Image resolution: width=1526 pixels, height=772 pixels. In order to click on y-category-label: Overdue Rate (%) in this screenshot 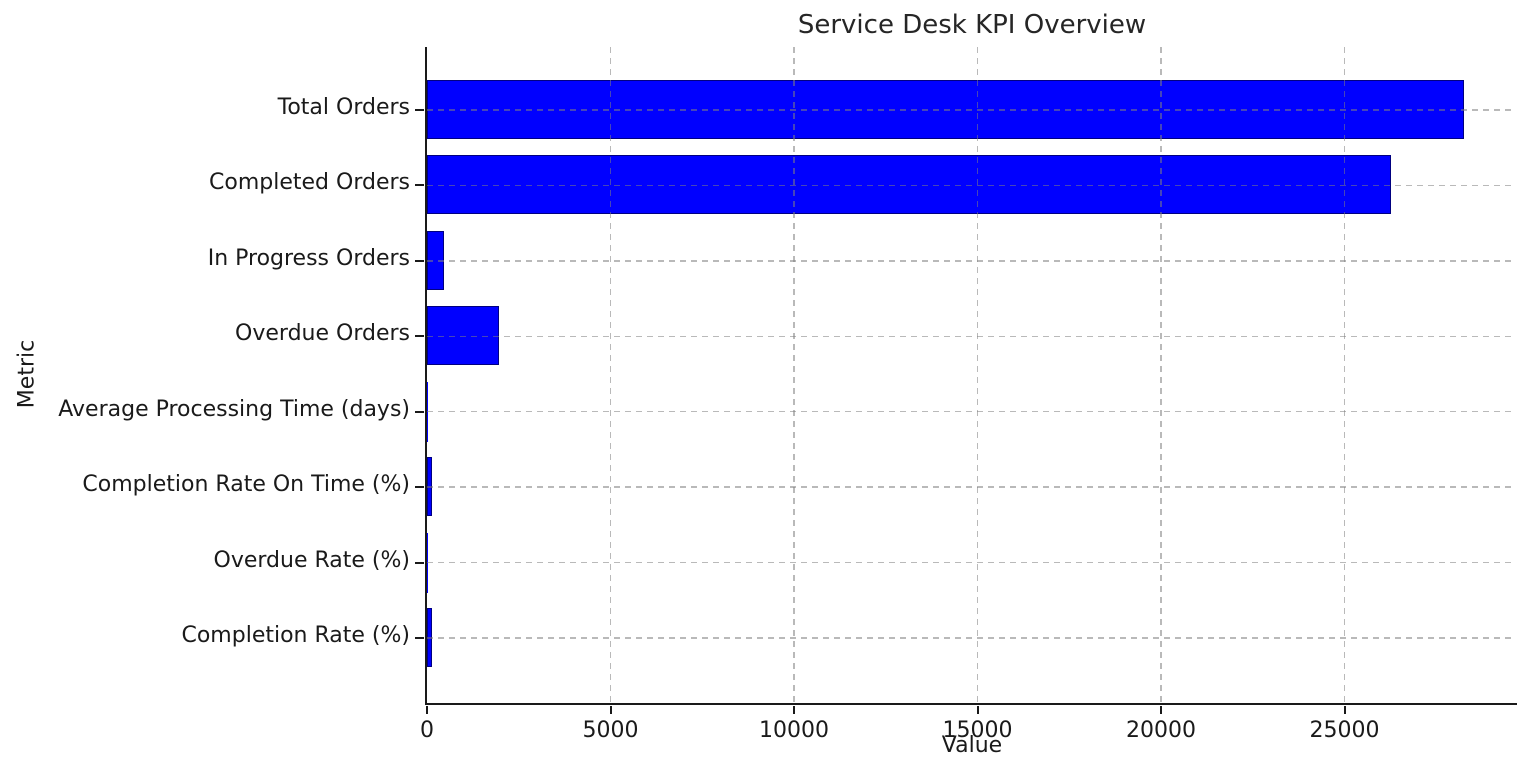, I will do `click(311, 560)`.